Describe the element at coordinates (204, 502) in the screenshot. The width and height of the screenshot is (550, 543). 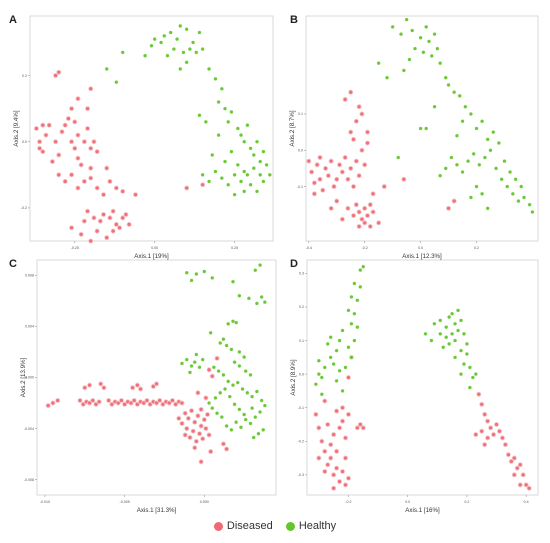
I see `x-tick-label-c-2: 0.000` at that location.